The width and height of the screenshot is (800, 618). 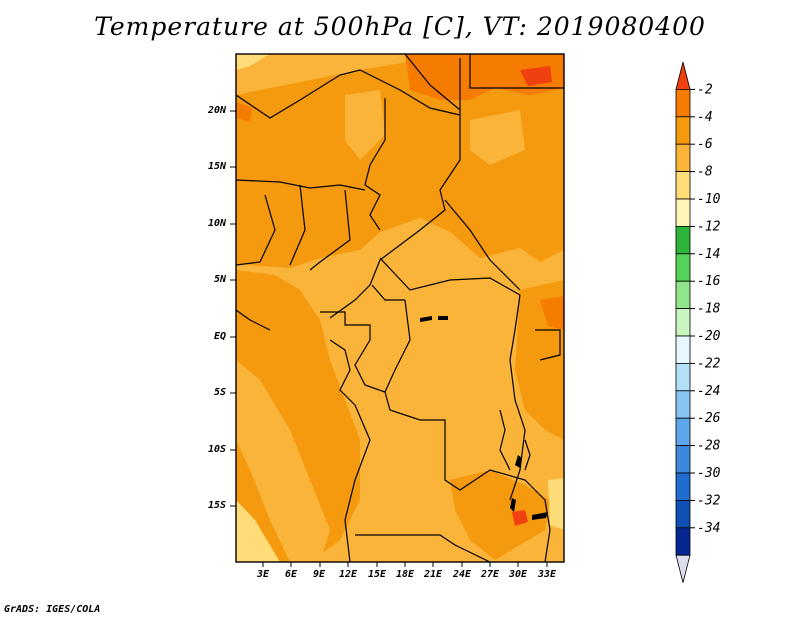 I want to click on colorbar-label: -4, so click(x=705, y=117).